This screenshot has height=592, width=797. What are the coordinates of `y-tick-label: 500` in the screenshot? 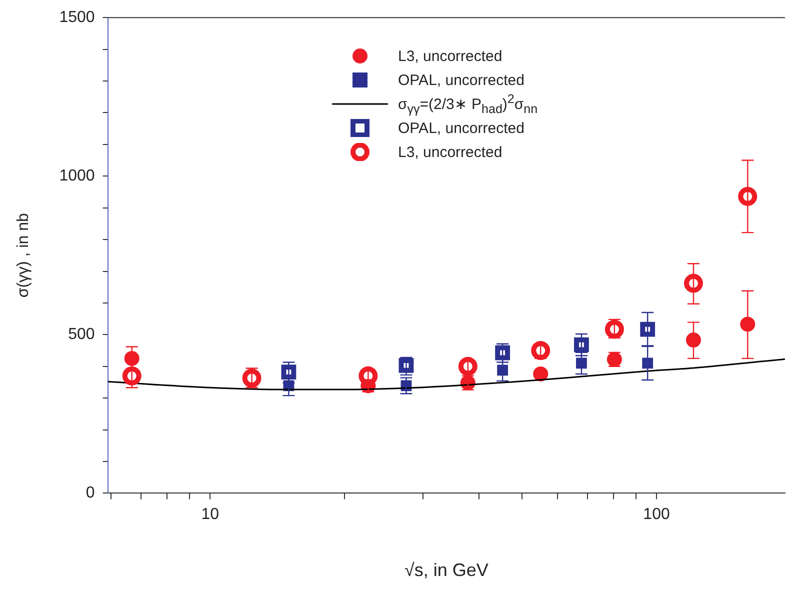 It's located at (81, 335).